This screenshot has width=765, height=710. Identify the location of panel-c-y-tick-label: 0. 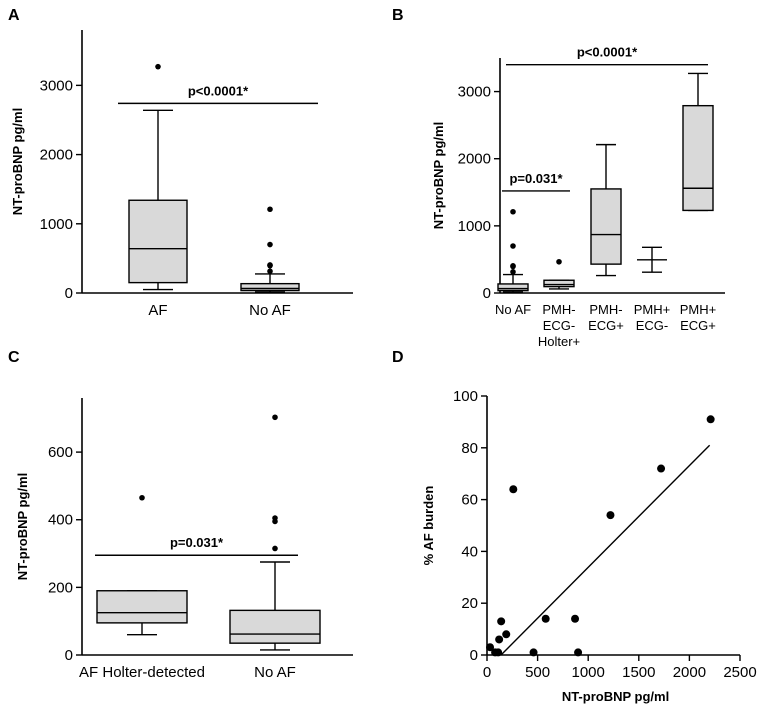
(69, 655).